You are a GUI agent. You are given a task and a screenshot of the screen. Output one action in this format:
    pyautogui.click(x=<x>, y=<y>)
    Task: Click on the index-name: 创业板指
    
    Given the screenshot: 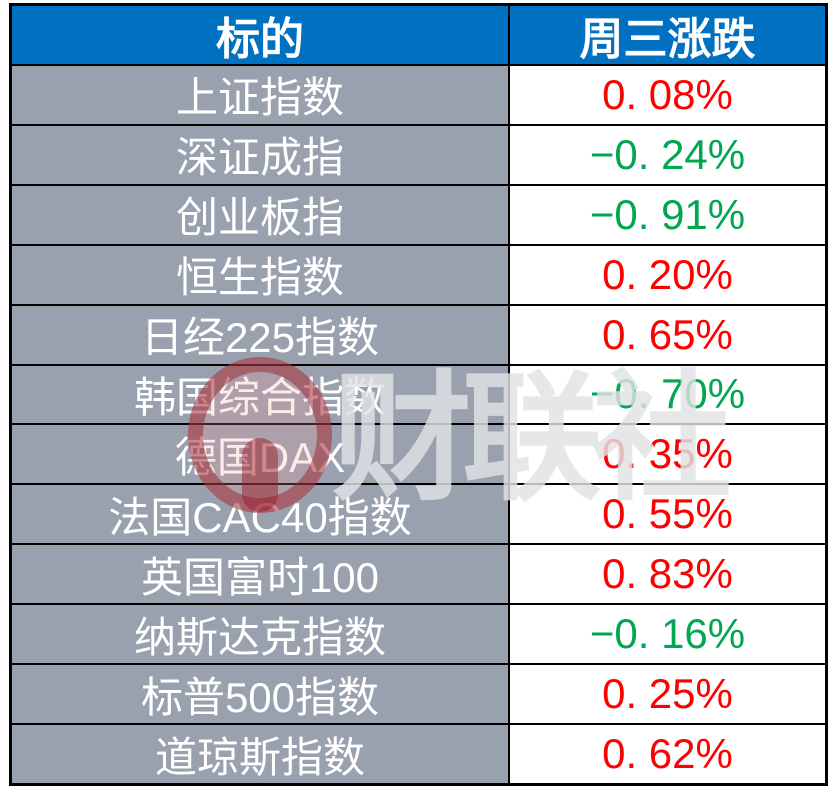 What is the action you would take?
    pyautogui.click(x=261, y=214)
    